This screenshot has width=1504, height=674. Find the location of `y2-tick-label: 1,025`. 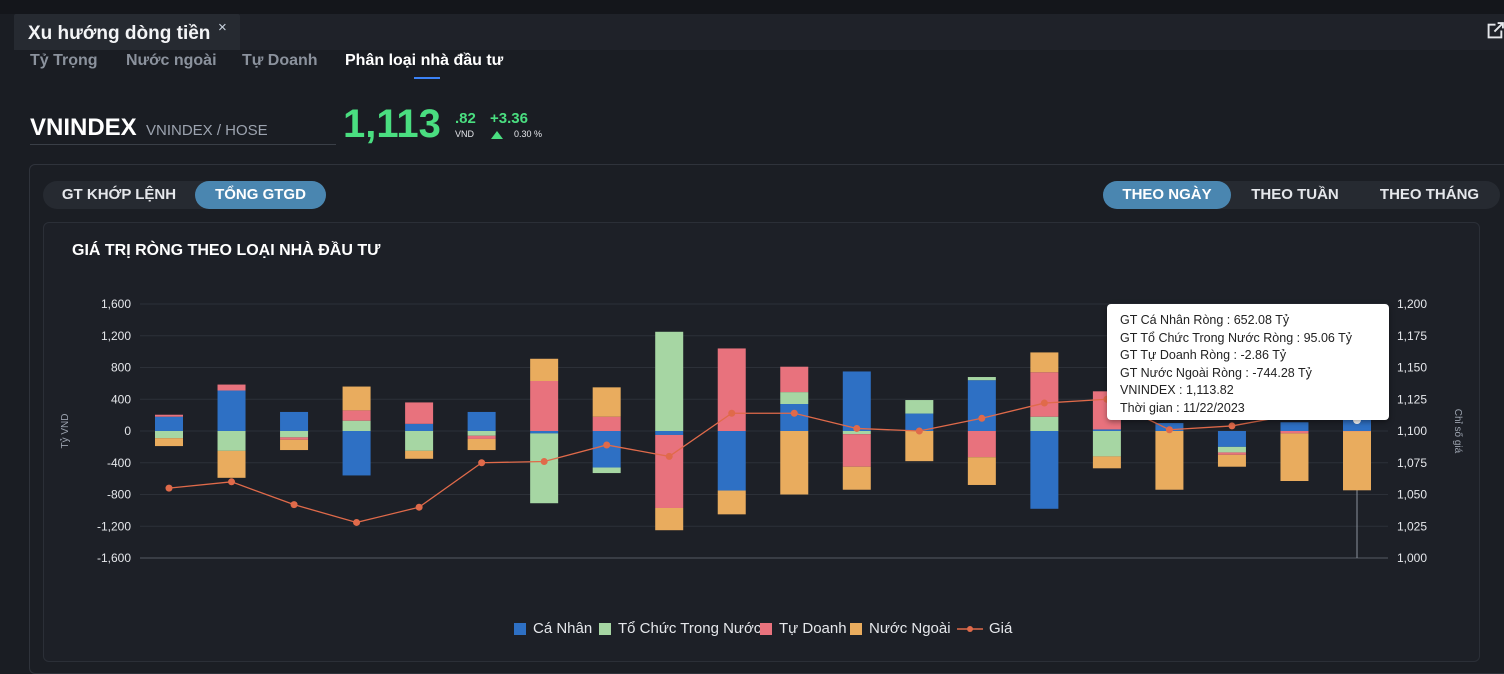

y2-tick-label: 1,025 is located at coordinates (1412, 526).